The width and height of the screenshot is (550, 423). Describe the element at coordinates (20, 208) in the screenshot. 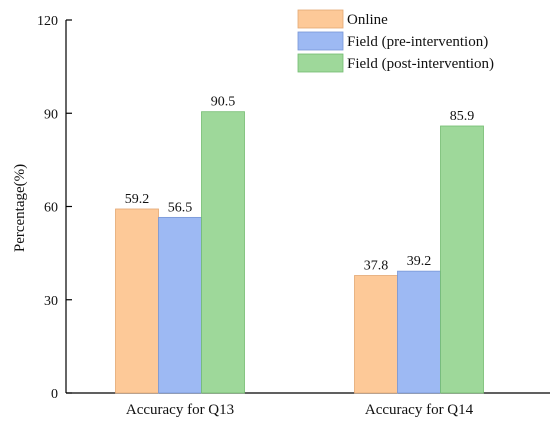

I see `y-axis-title: Percentage(%)` at that location.